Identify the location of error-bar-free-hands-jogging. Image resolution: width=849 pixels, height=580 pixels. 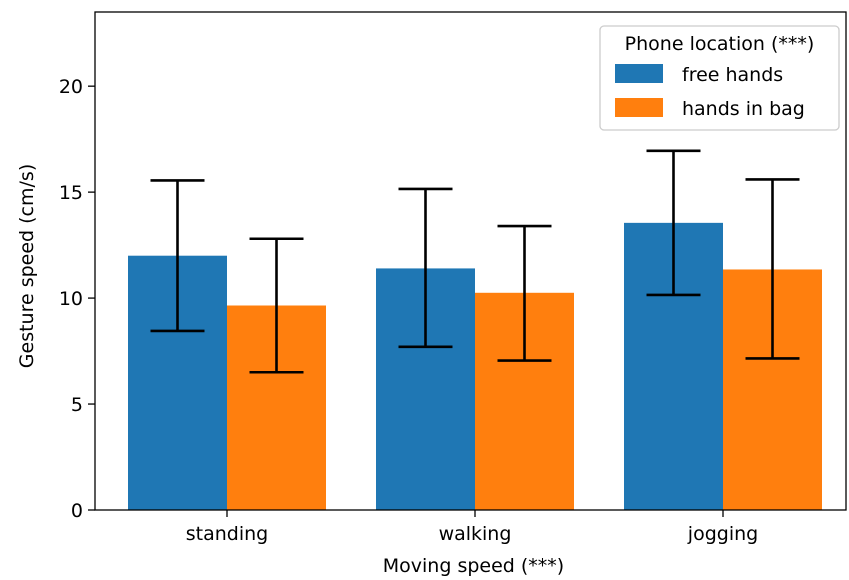
(673, 223).